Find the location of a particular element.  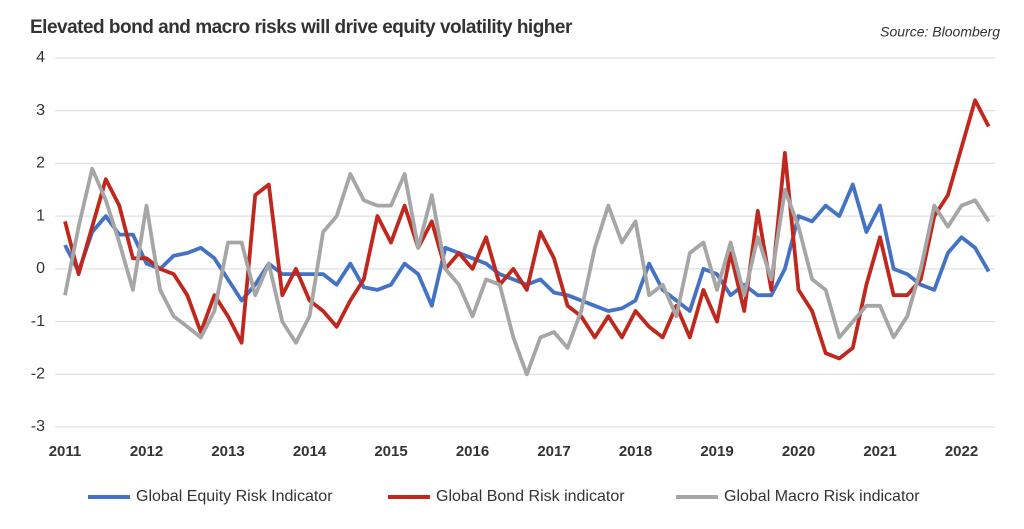

legend-label: Global Bond Risk indicator is located at coordinates (530, 496).